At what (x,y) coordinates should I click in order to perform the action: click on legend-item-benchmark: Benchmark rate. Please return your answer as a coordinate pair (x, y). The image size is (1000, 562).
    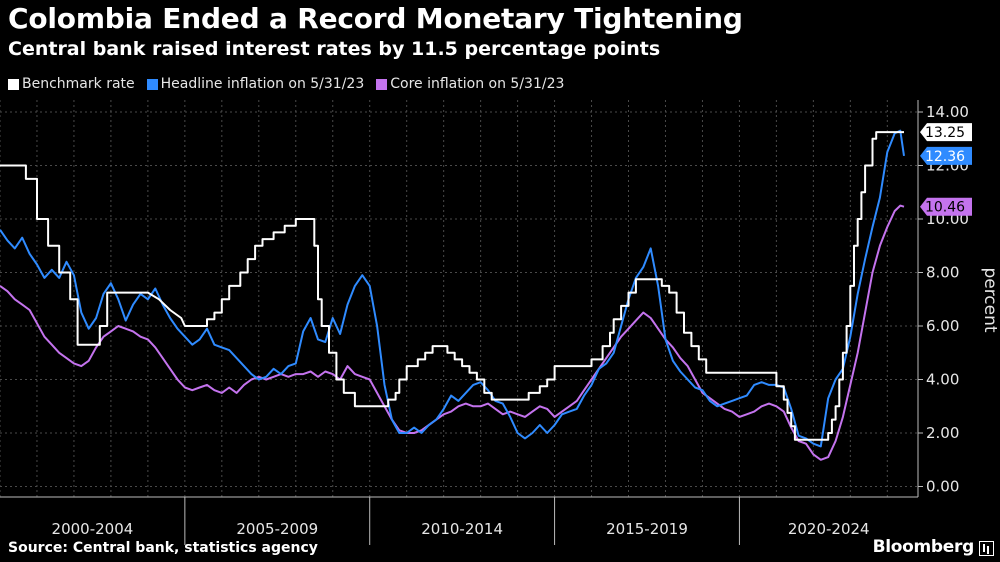
    Looking at the image, I should click on (71, 84).